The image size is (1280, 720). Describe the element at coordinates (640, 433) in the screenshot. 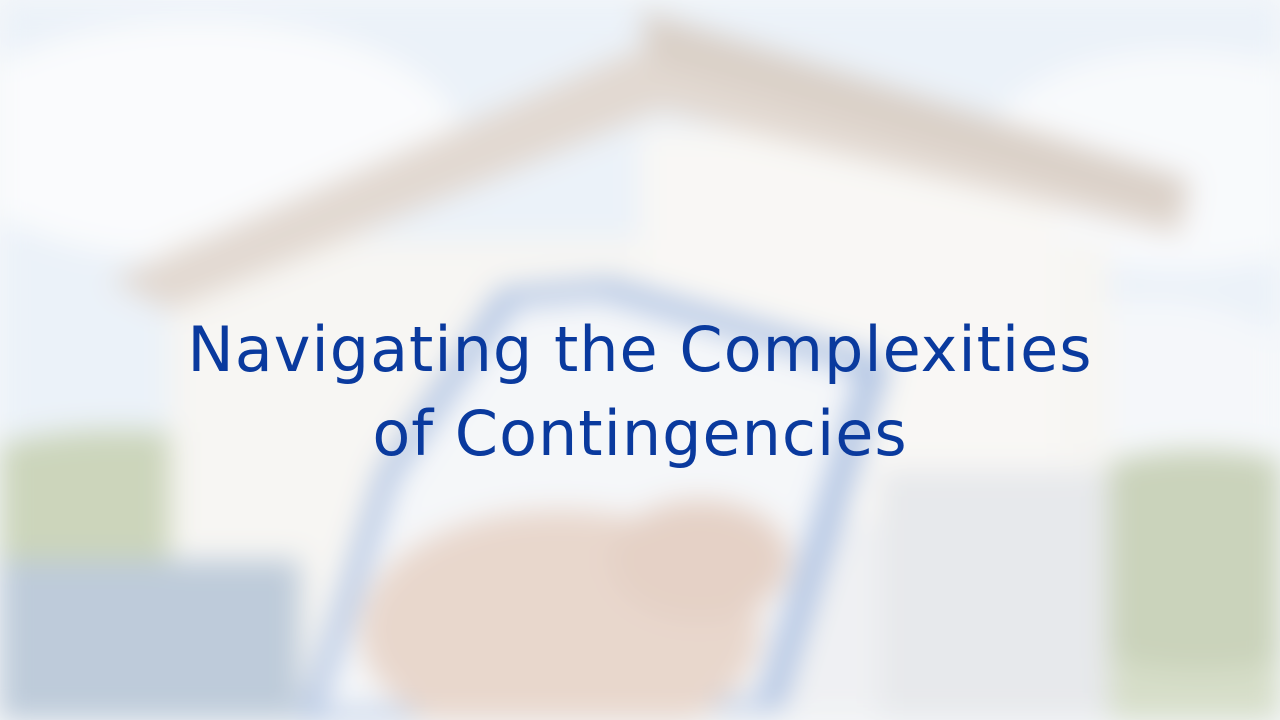

I see `title-line-2: of Contingencies` at that location.